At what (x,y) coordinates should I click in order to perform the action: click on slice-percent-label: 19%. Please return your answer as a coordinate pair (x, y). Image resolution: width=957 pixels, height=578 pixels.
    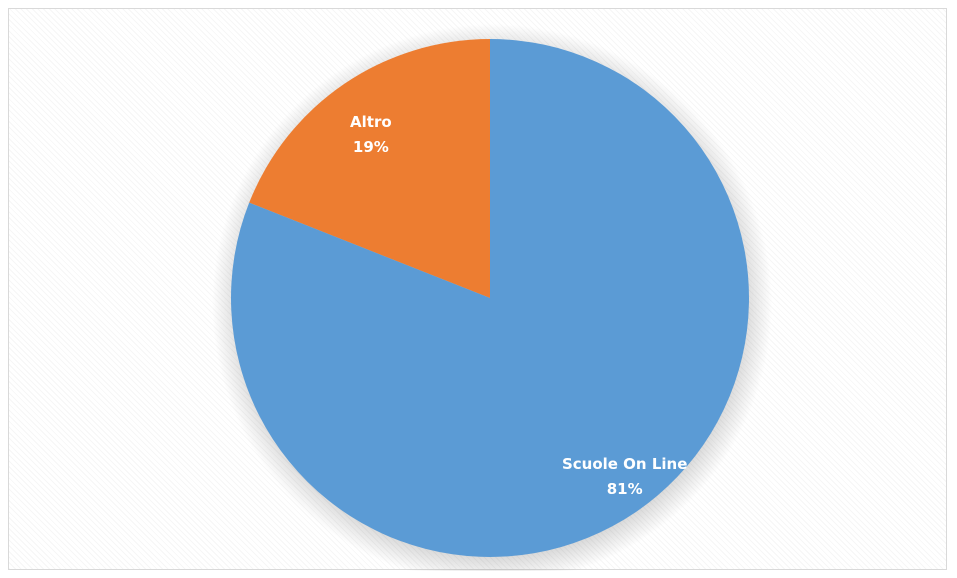
    Looking at the image, I should click on (371, 147).